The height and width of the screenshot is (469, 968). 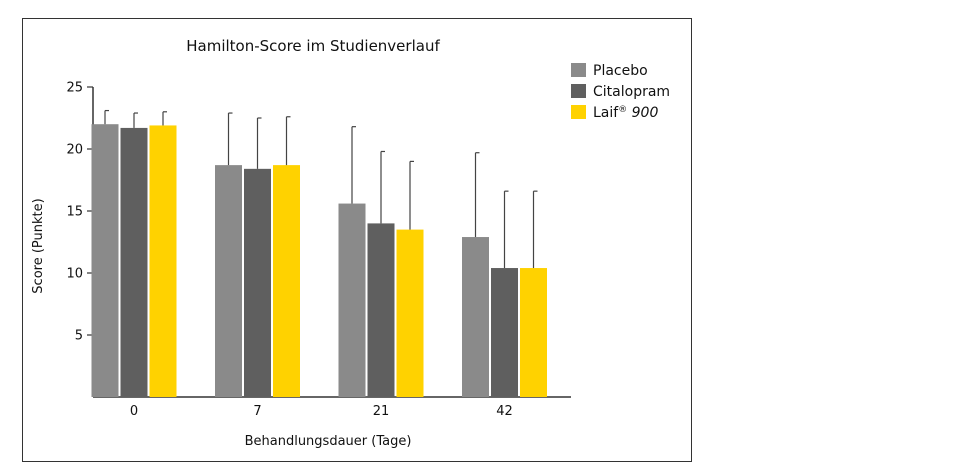 What do you see at coordinates (606, 113) in the screenshot?
I see `legend-name: Laif` at bounding box center [606, 113].